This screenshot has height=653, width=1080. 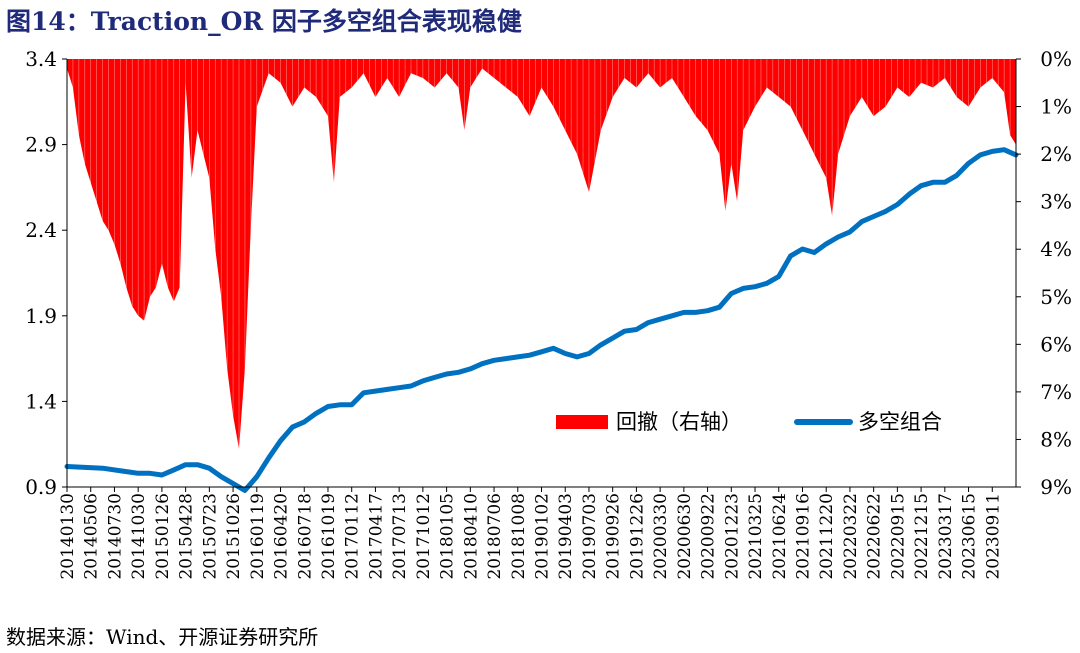 What do you see at coordinates (353, 536) in the screenshot?
I see `x-tick-label: 20170112` at bounding box center [353, 536].